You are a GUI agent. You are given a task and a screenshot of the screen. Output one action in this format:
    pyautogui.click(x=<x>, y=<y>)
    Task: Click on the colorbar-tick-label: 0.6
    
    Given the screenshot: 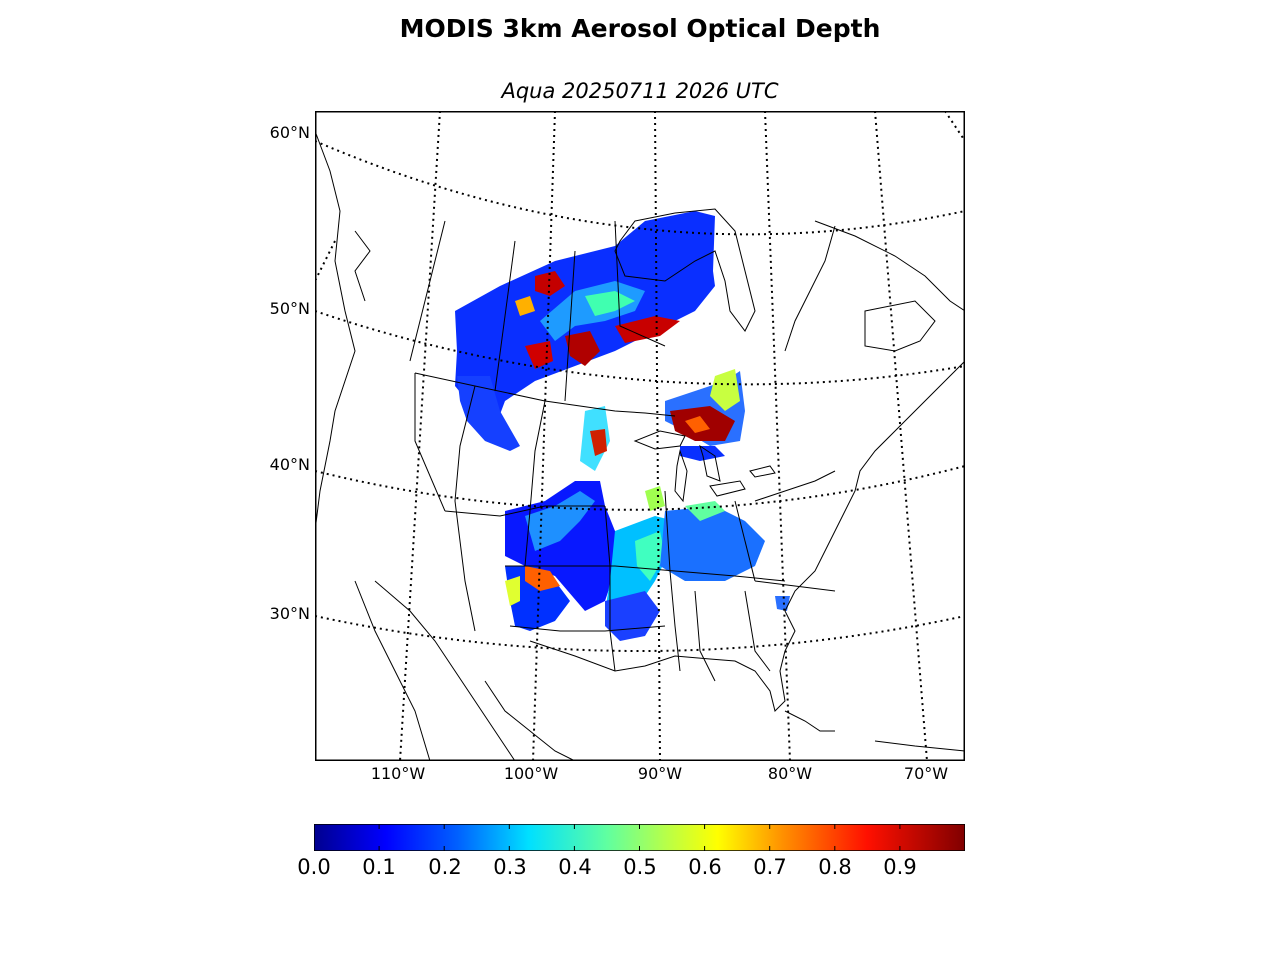 What is the action you would take?
    pyautogui.click(x=705, y=867)
    